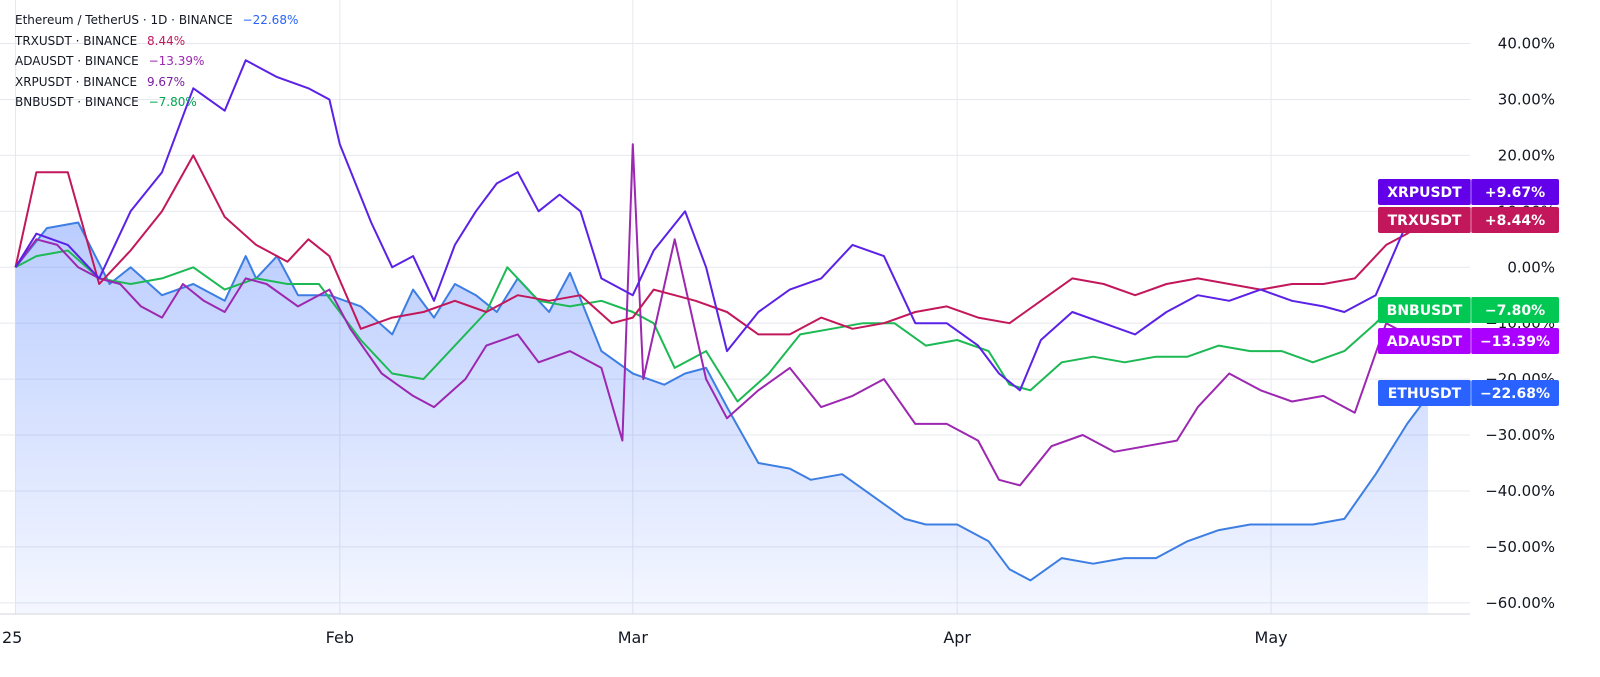 This screenshot has height=677, width=1600. I want to click on tag-bnb-value: −7.80%, so click(1515, 311).